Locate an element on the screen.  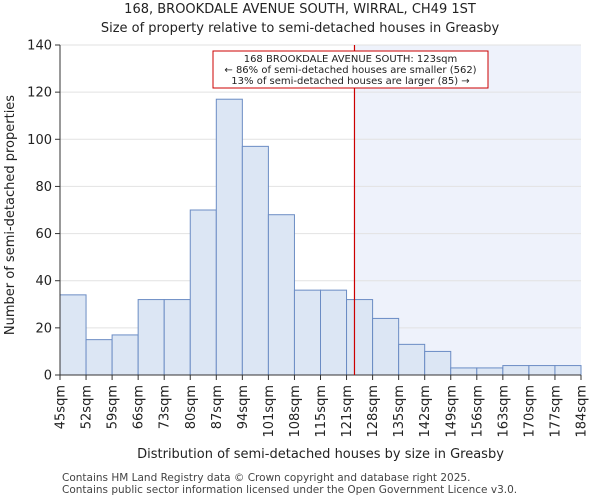
y-tick-label: 60 is located at coordinates (43, 234).